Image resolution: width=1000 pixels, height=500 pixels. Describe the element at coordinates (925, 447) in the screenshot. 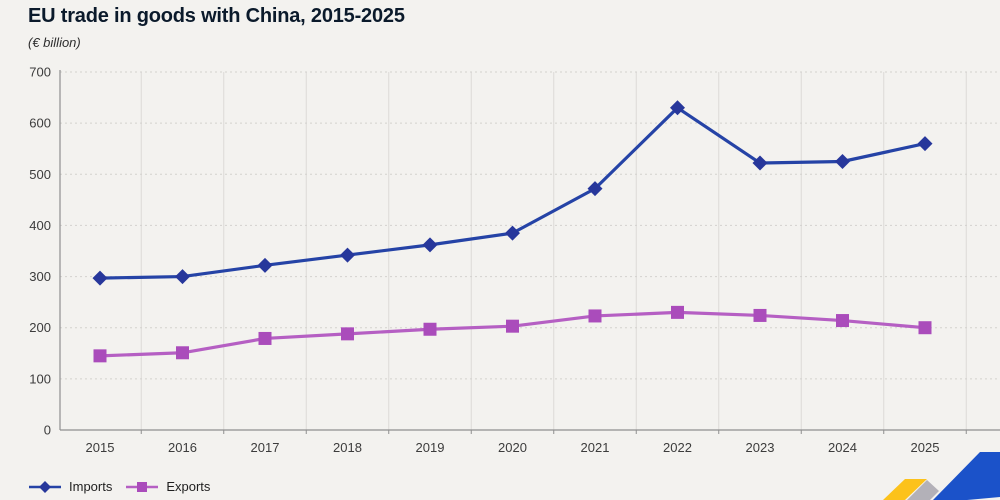

I see `svg-text: 2025` at that location.